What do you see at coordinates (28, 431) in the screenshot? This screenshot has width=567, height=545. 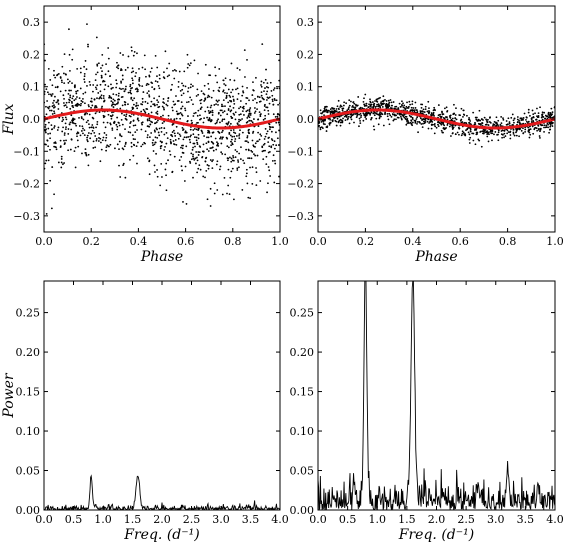 I see `y-tick-label: 0.10` at bounding box center [28, 431].